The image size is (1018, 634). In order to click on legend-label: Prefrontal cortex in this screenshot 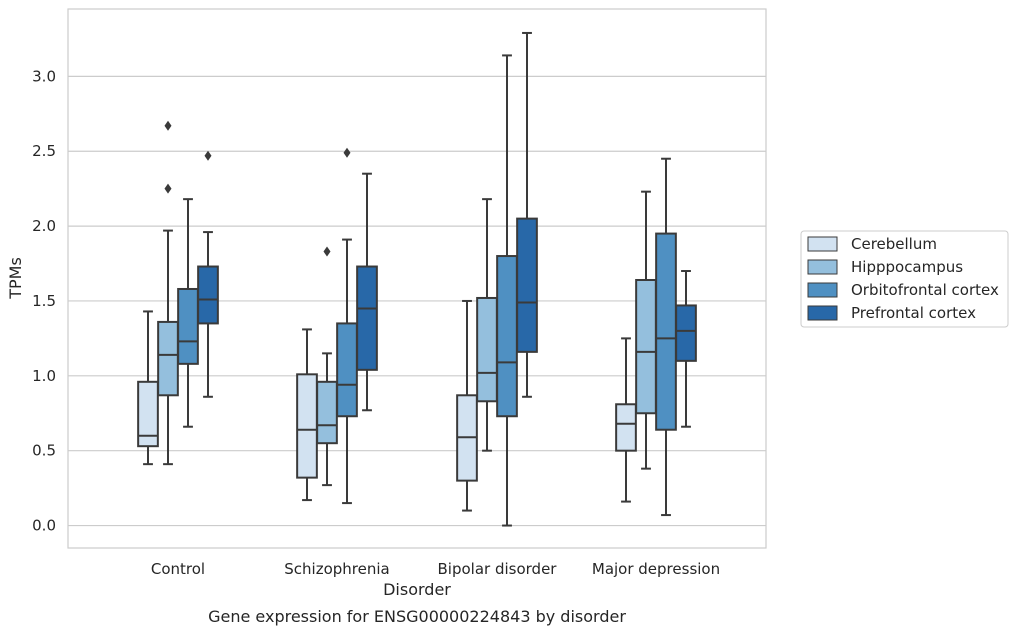, I will do `click(913, 313)`.